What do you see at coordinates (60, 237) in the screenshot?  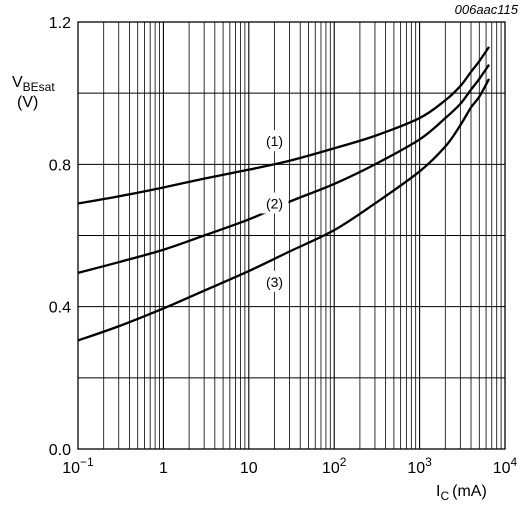 I see `y-tick-labels: 0.0 0.4 0.8 1.2` at bounding box center [60, 237].